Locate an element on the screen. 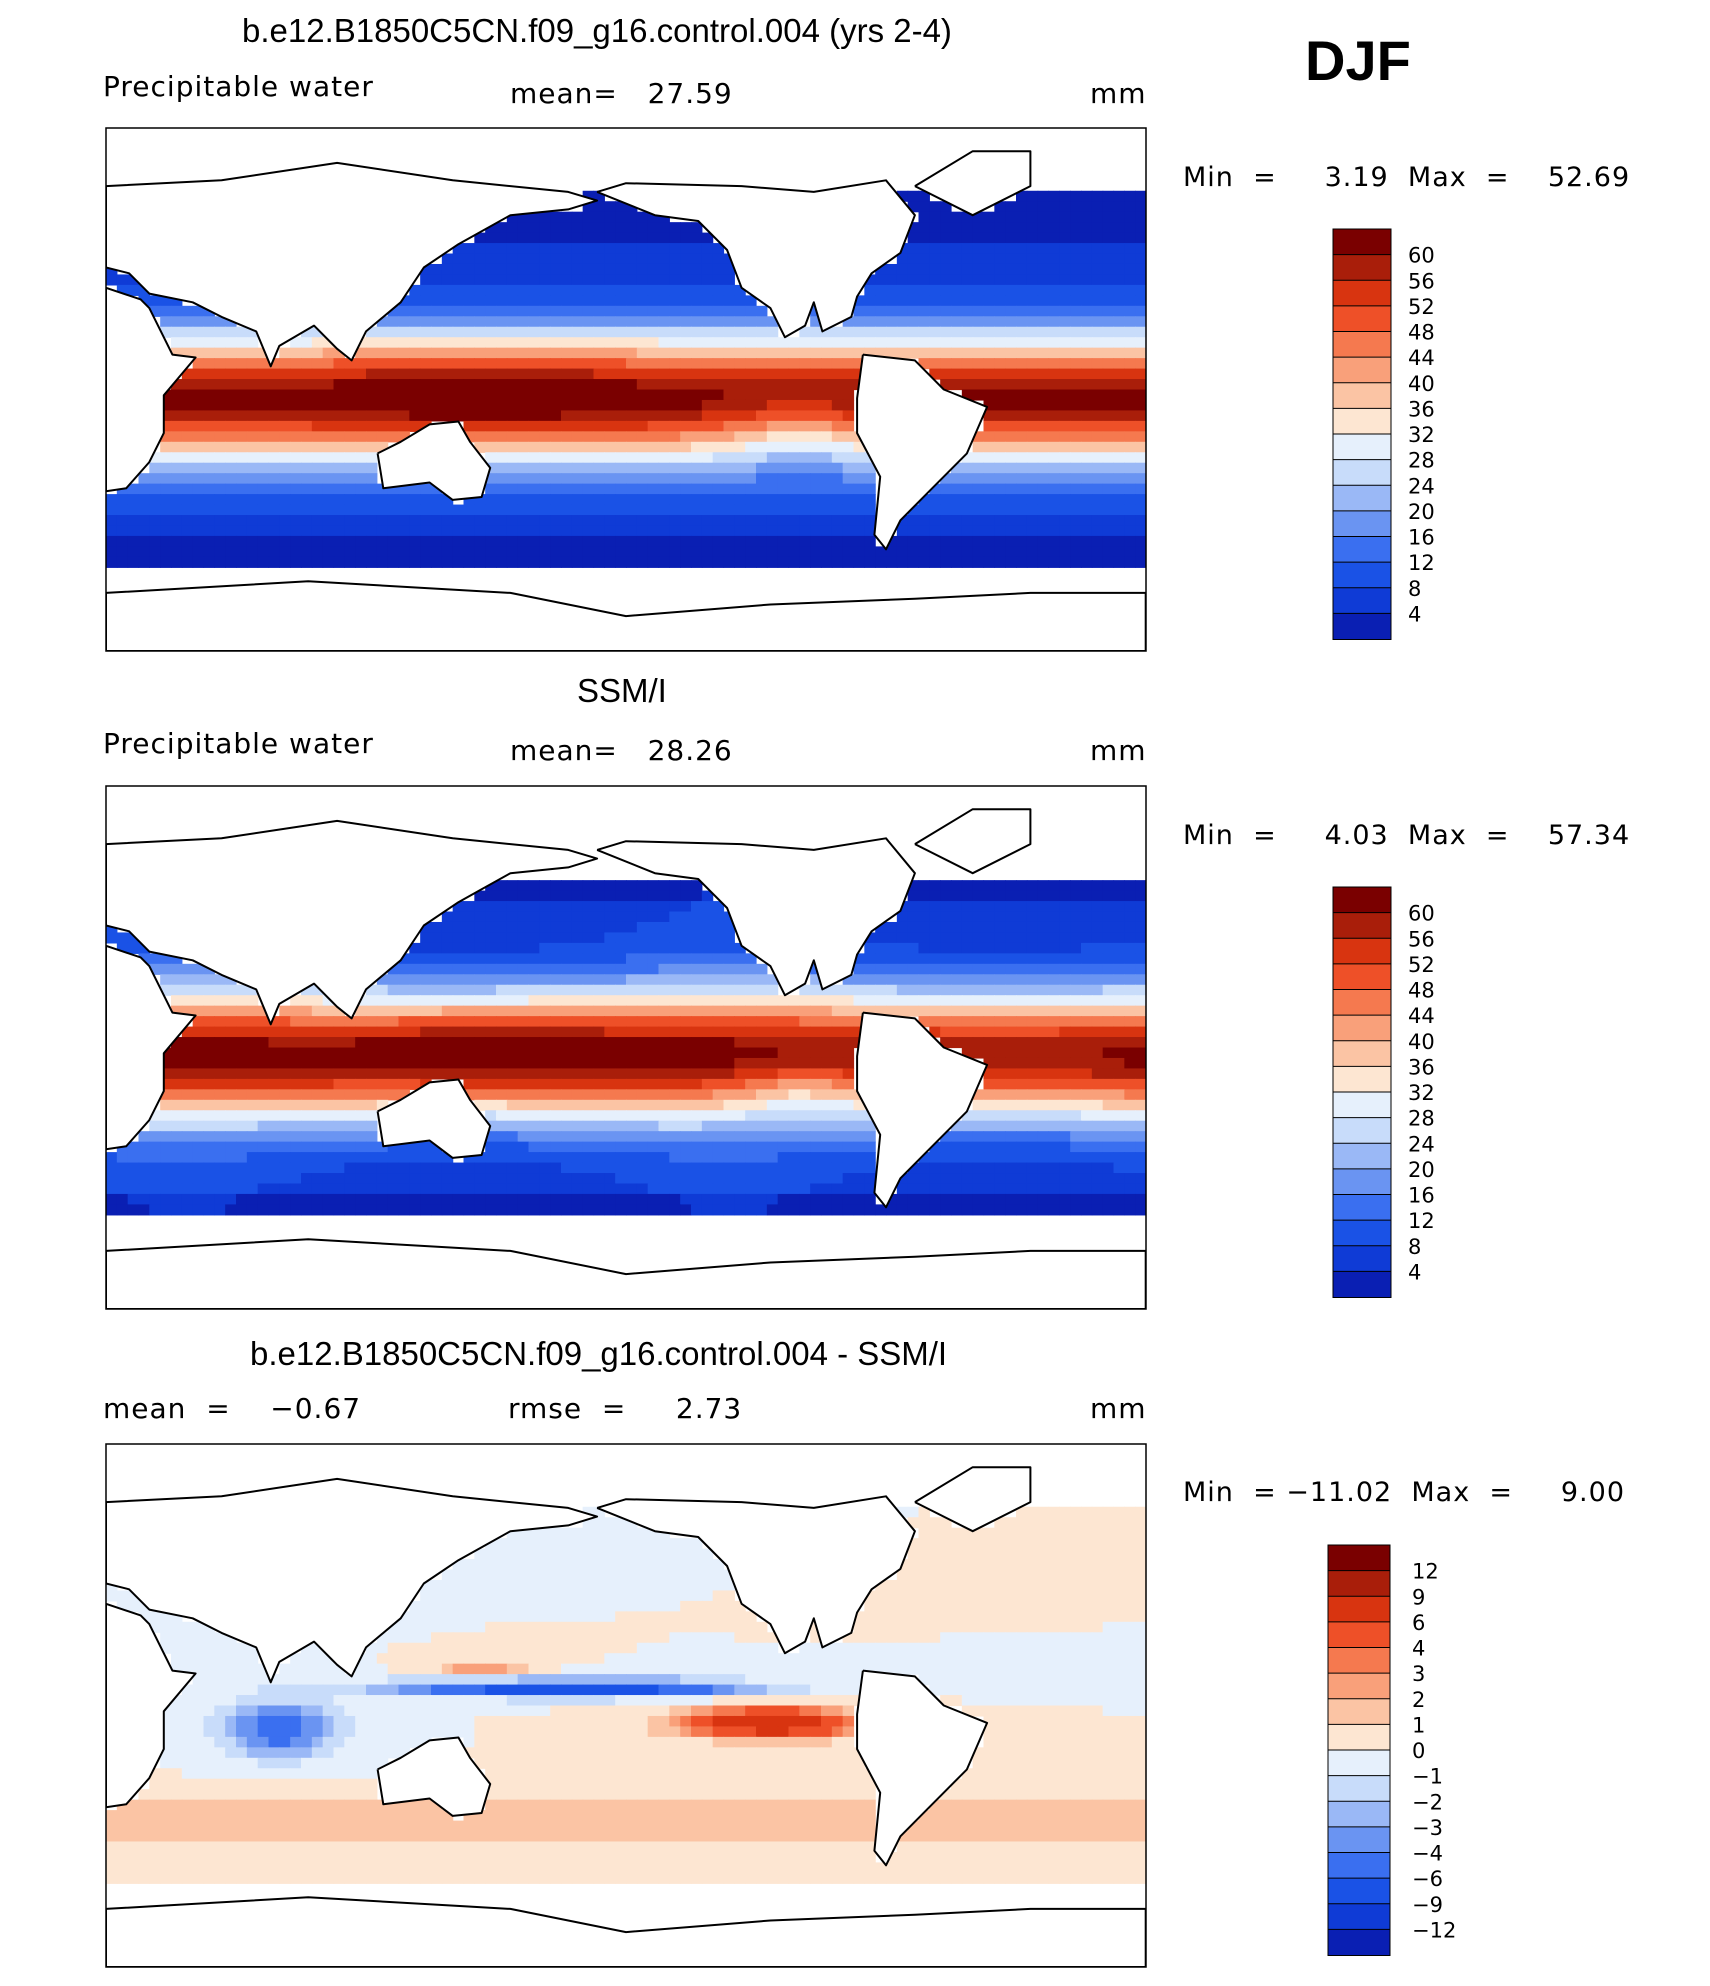  colorbar-tick-label: 8 is located at coordinates (1414, 1247).